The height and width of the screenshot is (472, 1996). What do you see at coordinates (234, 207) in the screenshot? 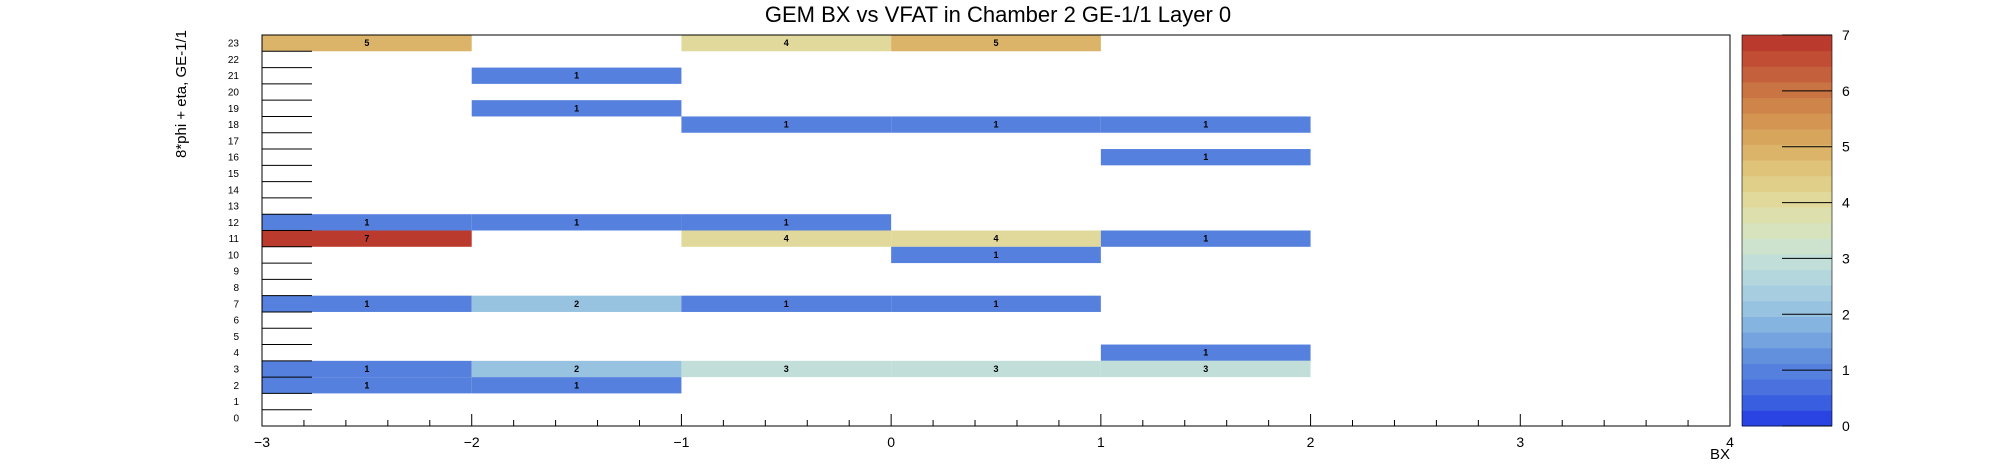
I see `y-tick-label: 13` at bounding box center [234, 207].